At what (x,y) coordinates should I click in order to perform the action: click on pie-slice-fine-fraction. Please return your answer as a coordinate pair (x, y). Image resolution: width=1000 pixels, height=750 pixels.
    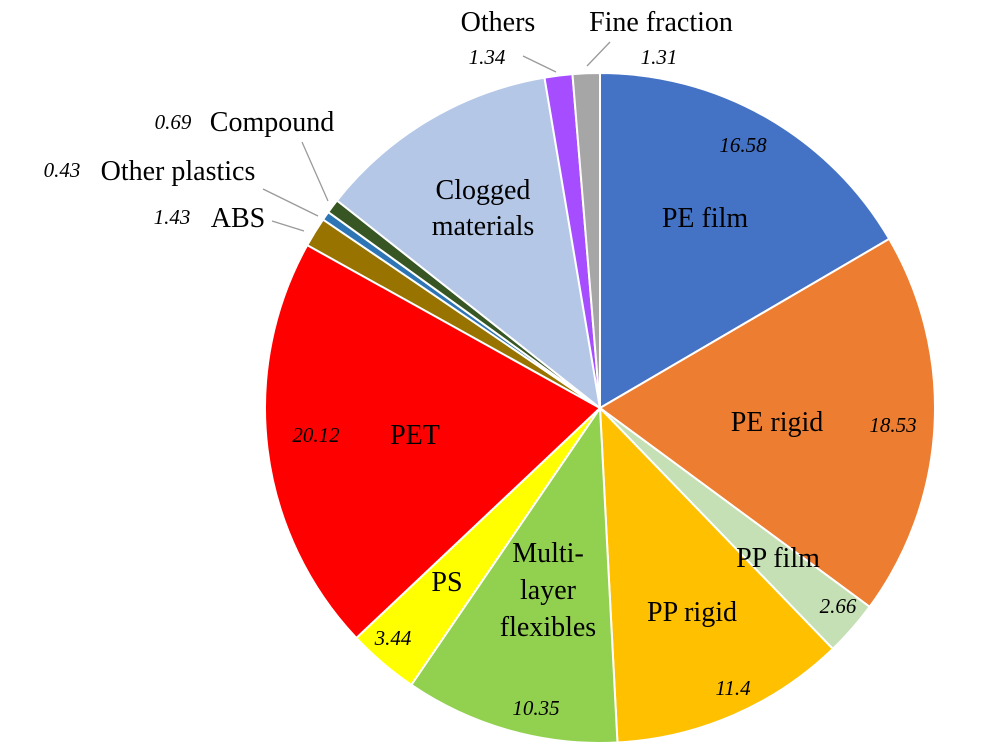
    Looking at the image, I should click on (586, 240).